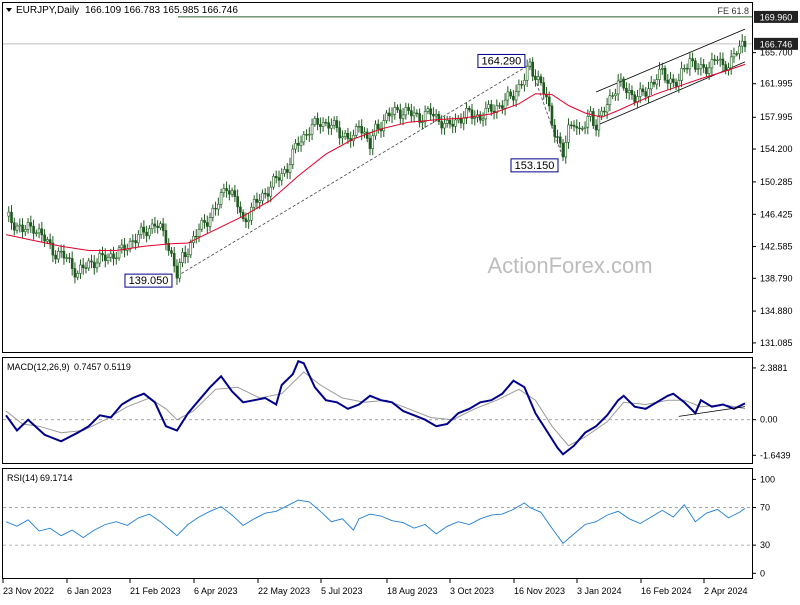  I want to click on price-tick-label: 142.585, so click(776, 246).